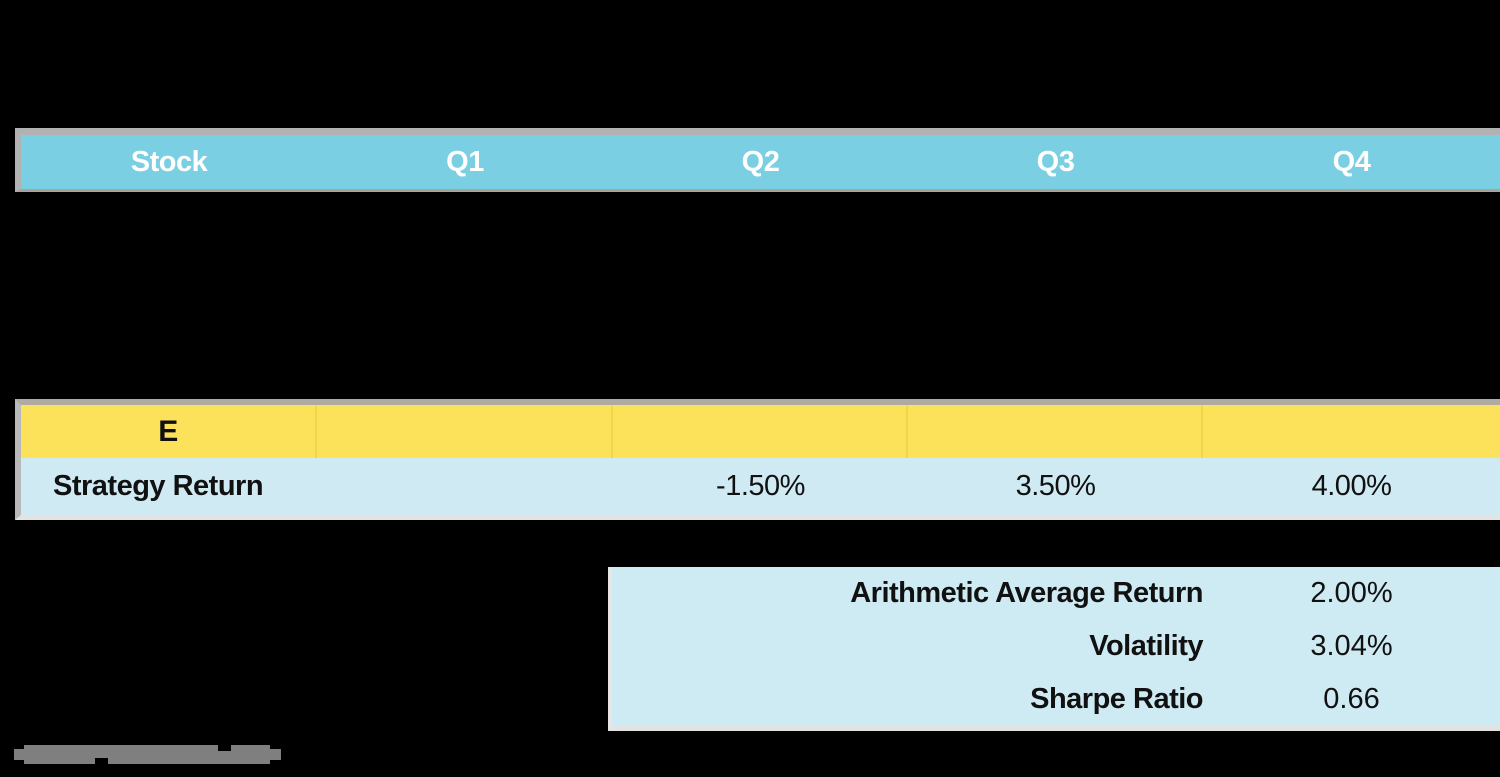 The width and height of the screenshot is (1500, 777). What do you see at coordinates (465, 431) in the screenshot?
I see `stock-empty-cell-q1` at bounding box center [465, 431].